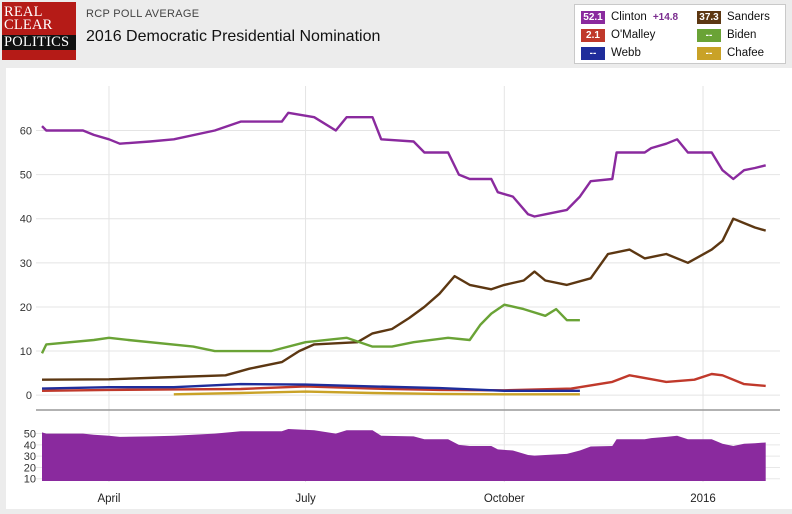 Image resolution: width=792 pixels, height=514 pixels. I want to click on y-tick-label: 10, so click(26, 352).